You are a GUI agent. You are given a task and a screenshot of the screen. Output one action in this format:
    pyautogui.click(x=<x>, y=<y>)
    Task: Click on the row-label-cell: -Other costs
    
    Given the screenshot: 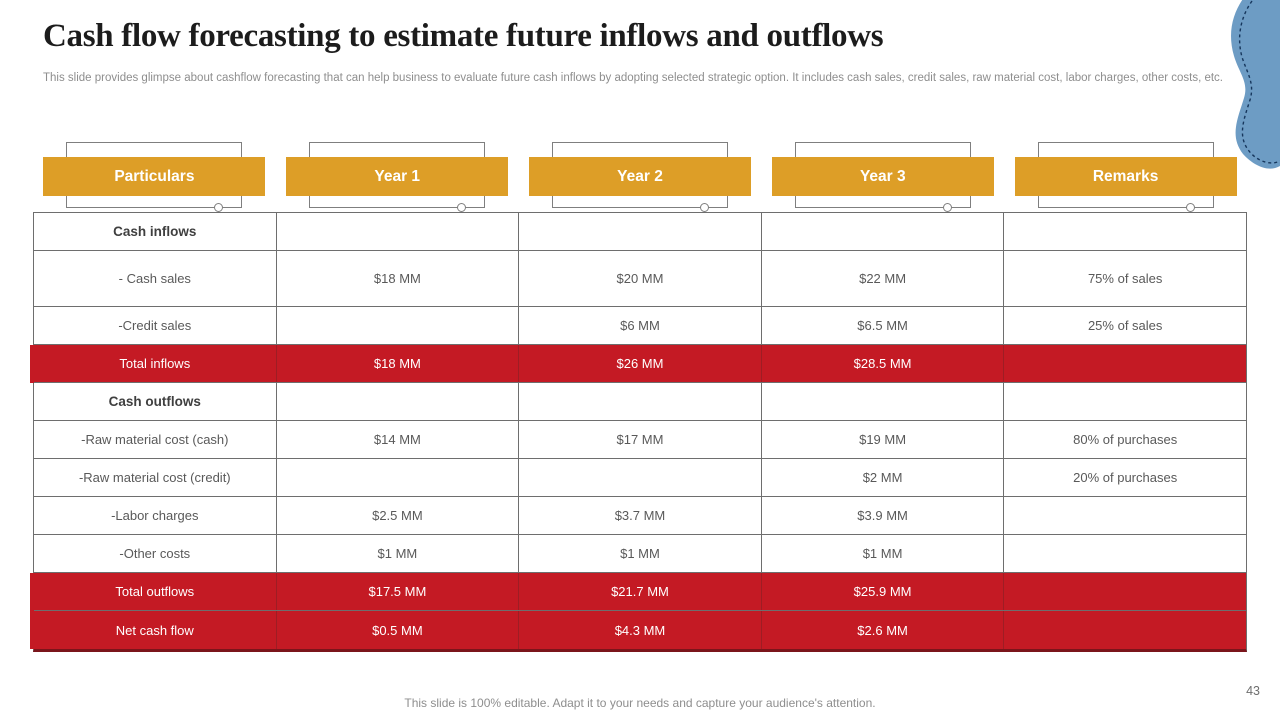 What is the action you would take?
    pyautogui.click(x=155, y=553)
    